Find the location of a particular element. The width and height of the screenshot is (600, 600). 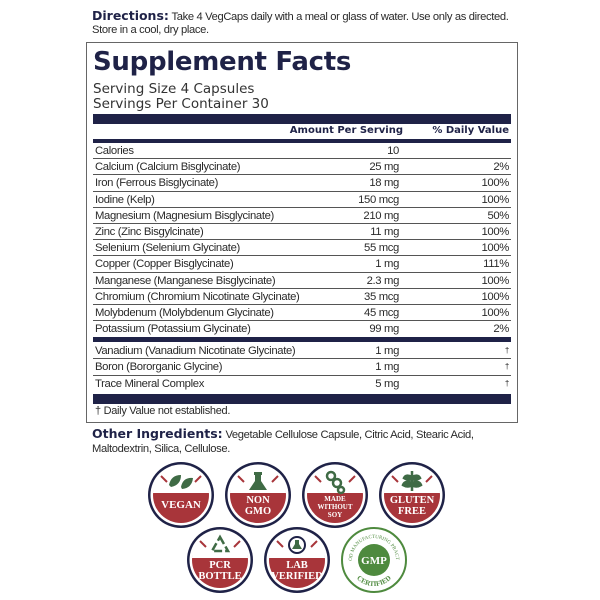

table-row: Selenium (Selenium Glycinate) 55 mcg 100% is located at coordinates (302, 248).